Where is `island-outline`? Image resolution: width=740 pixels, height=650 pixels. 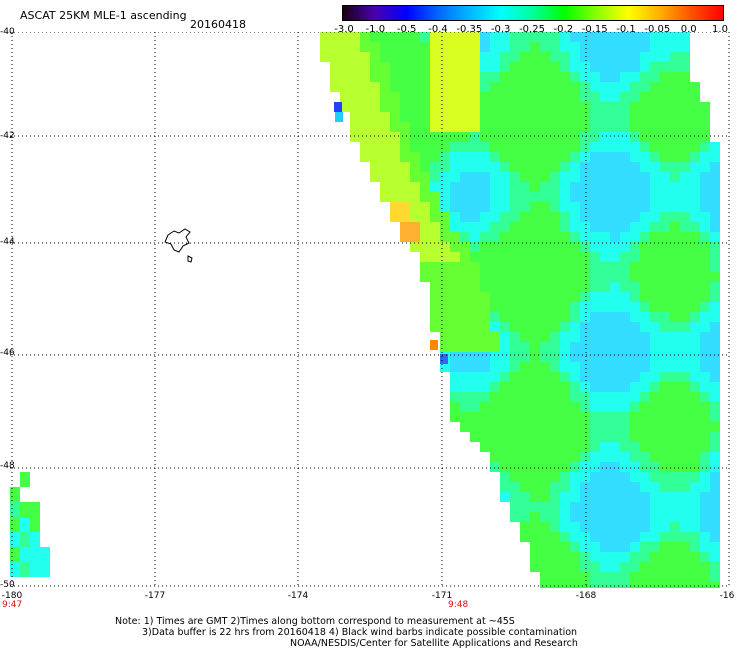
island-outline is located at coordinates (177, 240).